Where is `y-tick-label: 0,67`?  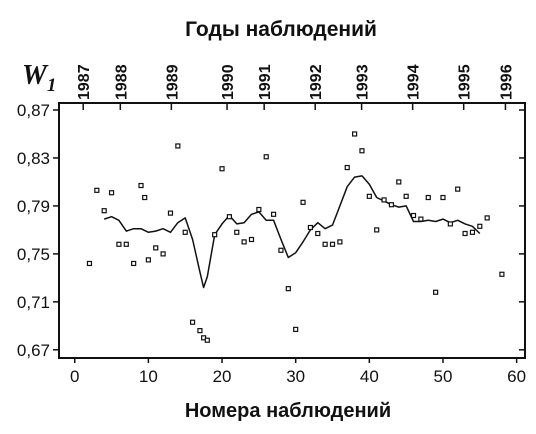
y-tick-label: 0,67 is located at coordinates (33, 350).